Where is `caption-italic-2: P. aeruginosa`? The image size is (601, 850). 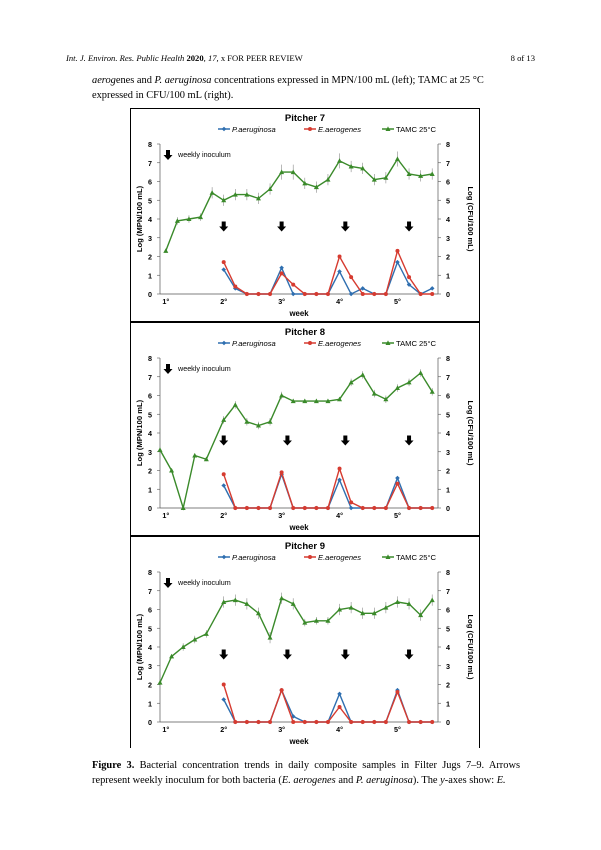 caption-italic-2: P. aeruginosa is located at coordinates (384, 780).